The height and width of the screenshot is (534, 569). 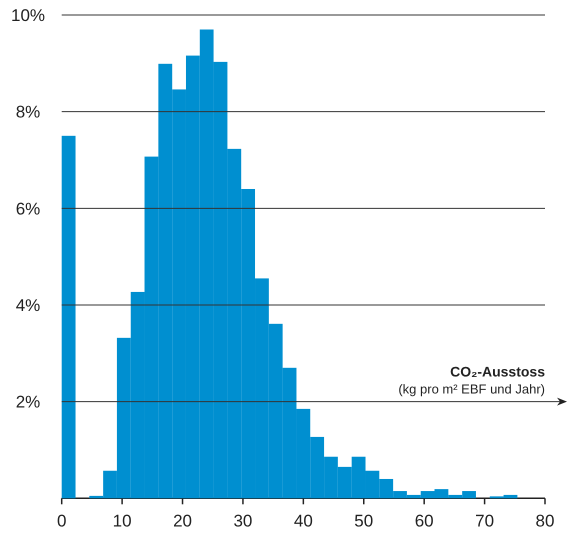 I want to click on x-tick-label: 60, so click(x=424, y=520).